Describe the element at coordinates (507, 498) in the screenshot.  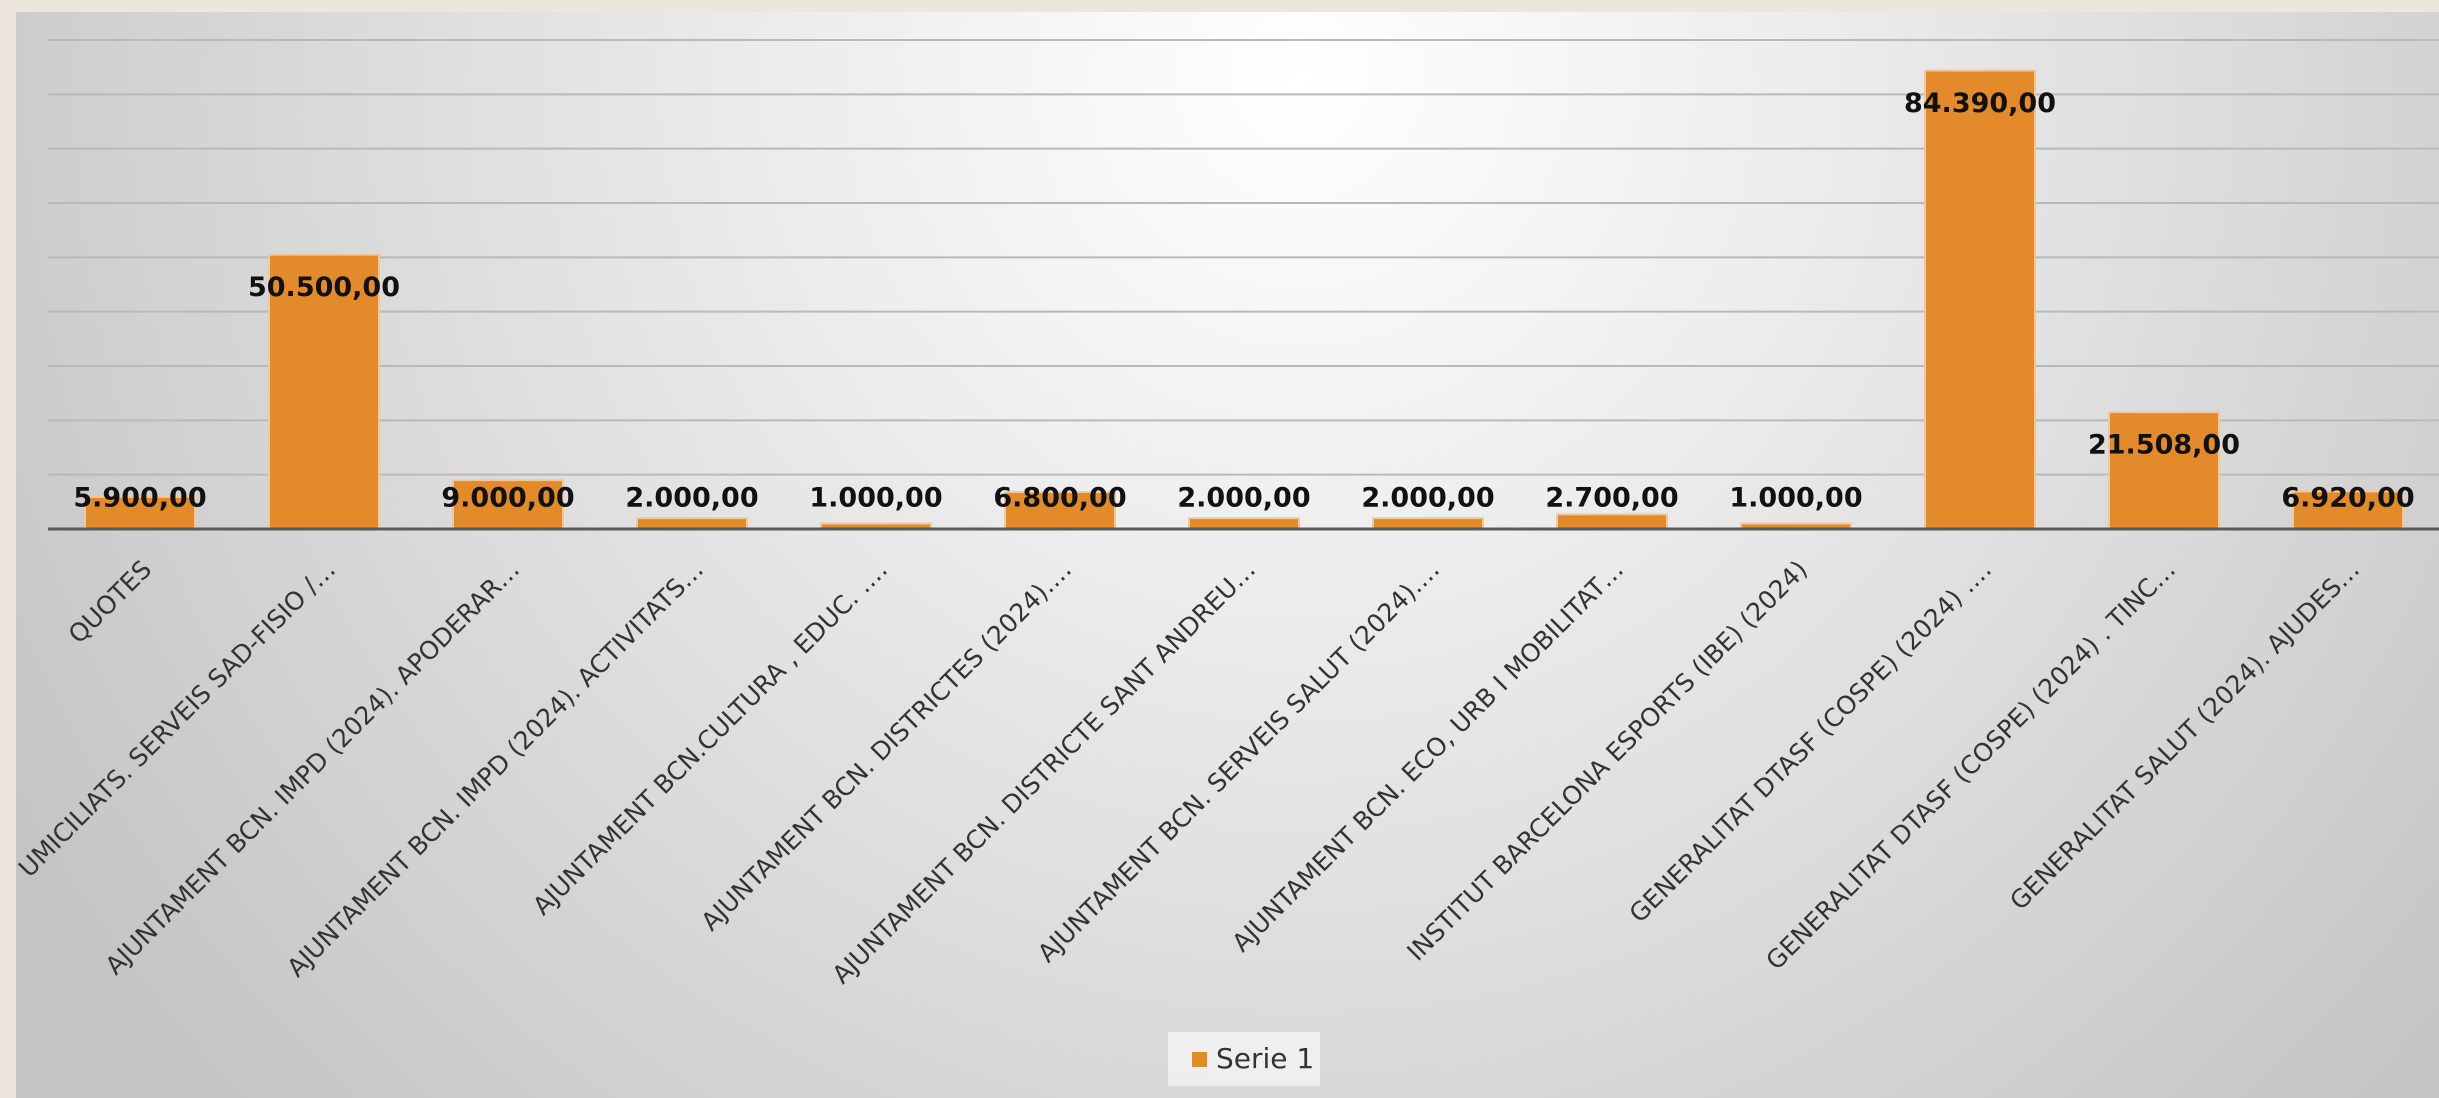
I see `data-label: 9.000,00` at that location.